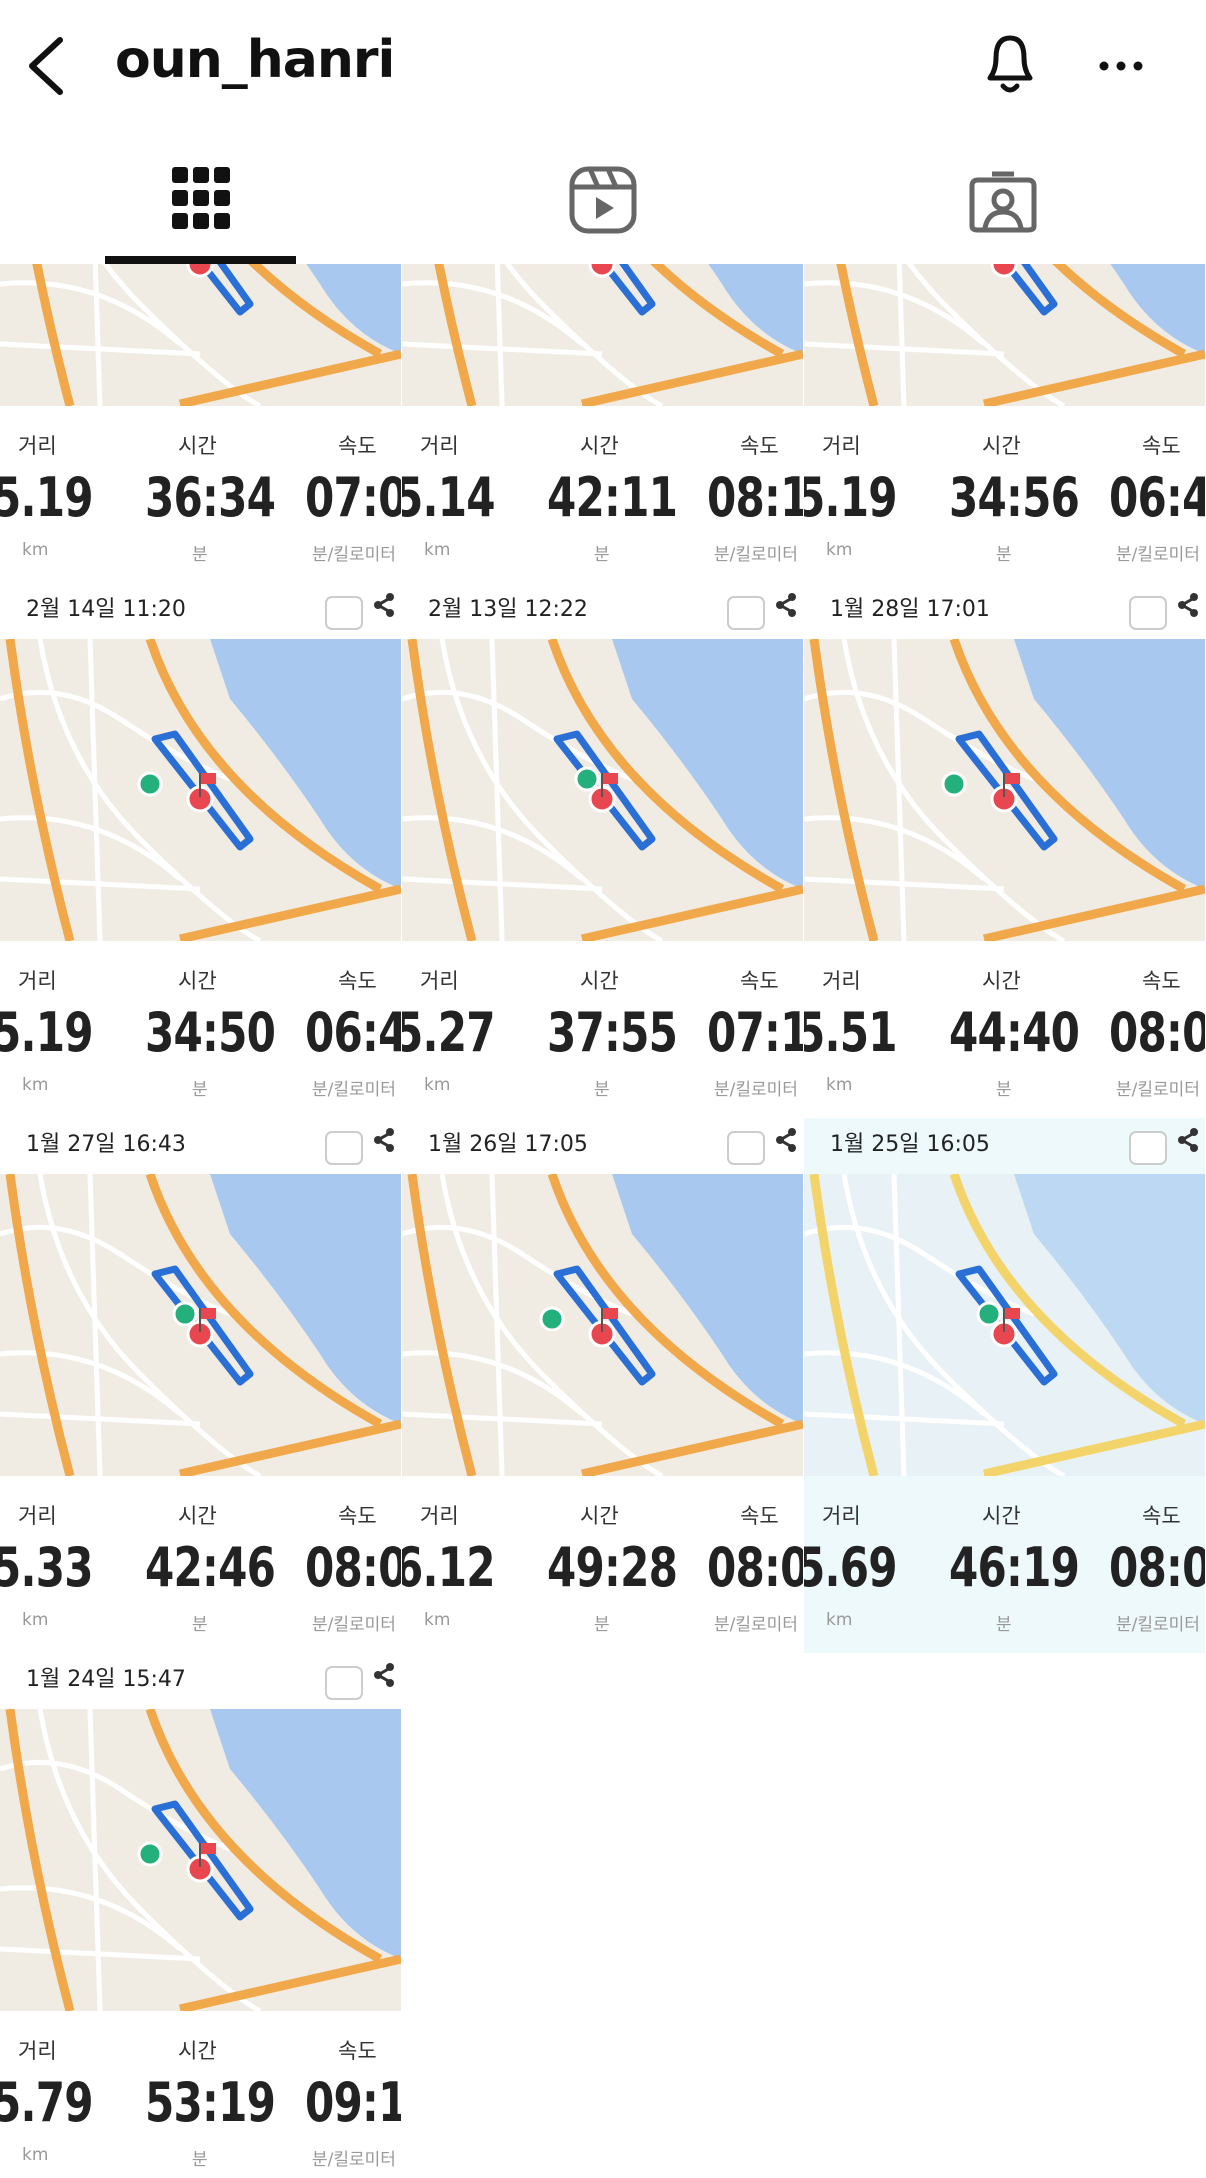 Image resolution: width=1206 pixels, height=2178 pixels. I want to click on time-value: 42:46, so click(210, 1567).